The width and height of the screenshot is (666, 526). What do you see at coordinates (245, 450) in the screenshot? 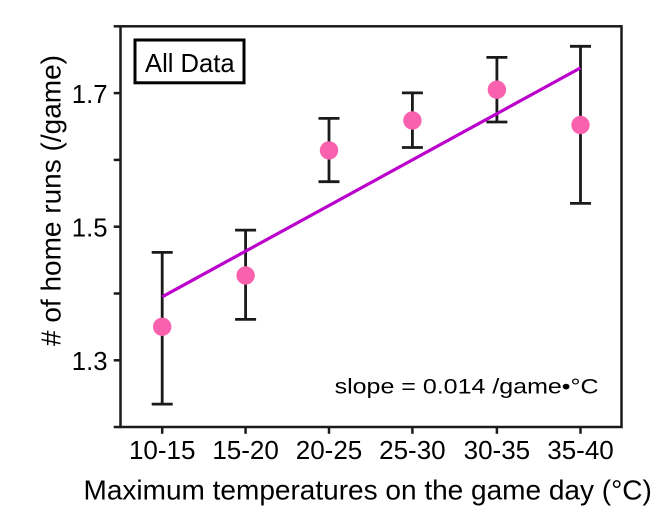
I see `svg-text: 15-20` at bounding box center [245, 450].